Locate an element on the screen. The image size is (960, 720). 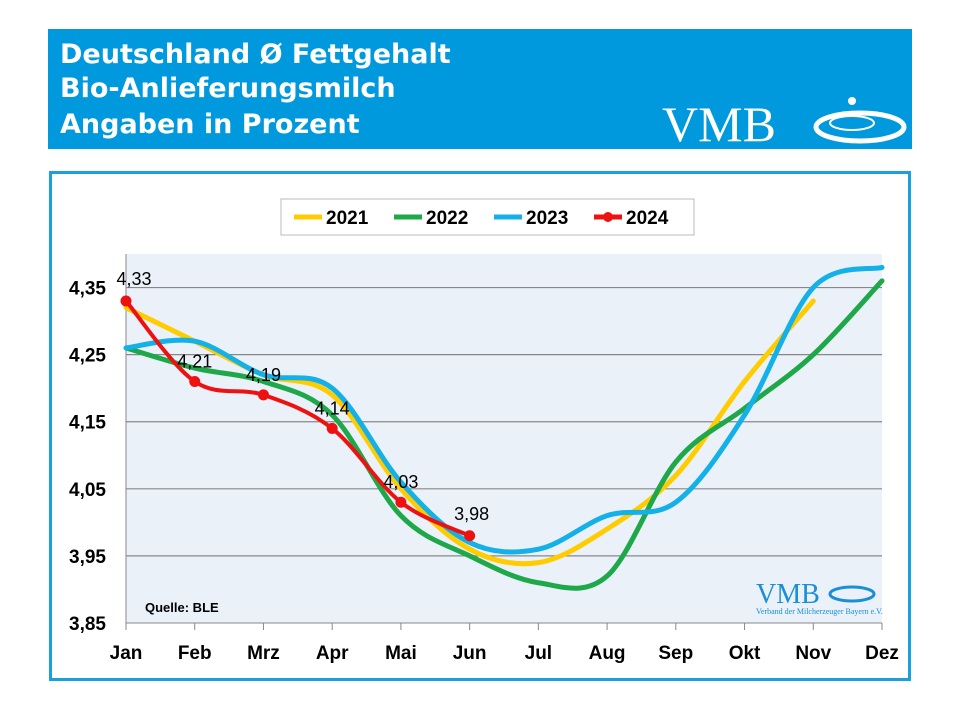
legend is located at coordinates (487, 217).